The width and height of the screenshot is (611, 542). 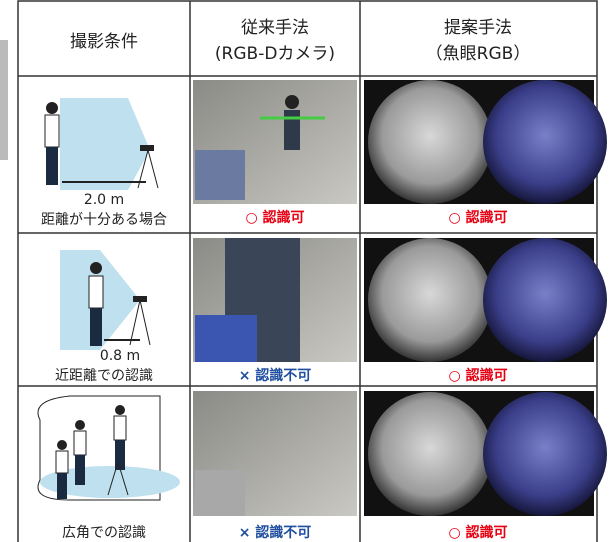 What do you see at coordinates (4, 100) in the screenshot?
I see `side-bar` at bounding box center [4, 100].